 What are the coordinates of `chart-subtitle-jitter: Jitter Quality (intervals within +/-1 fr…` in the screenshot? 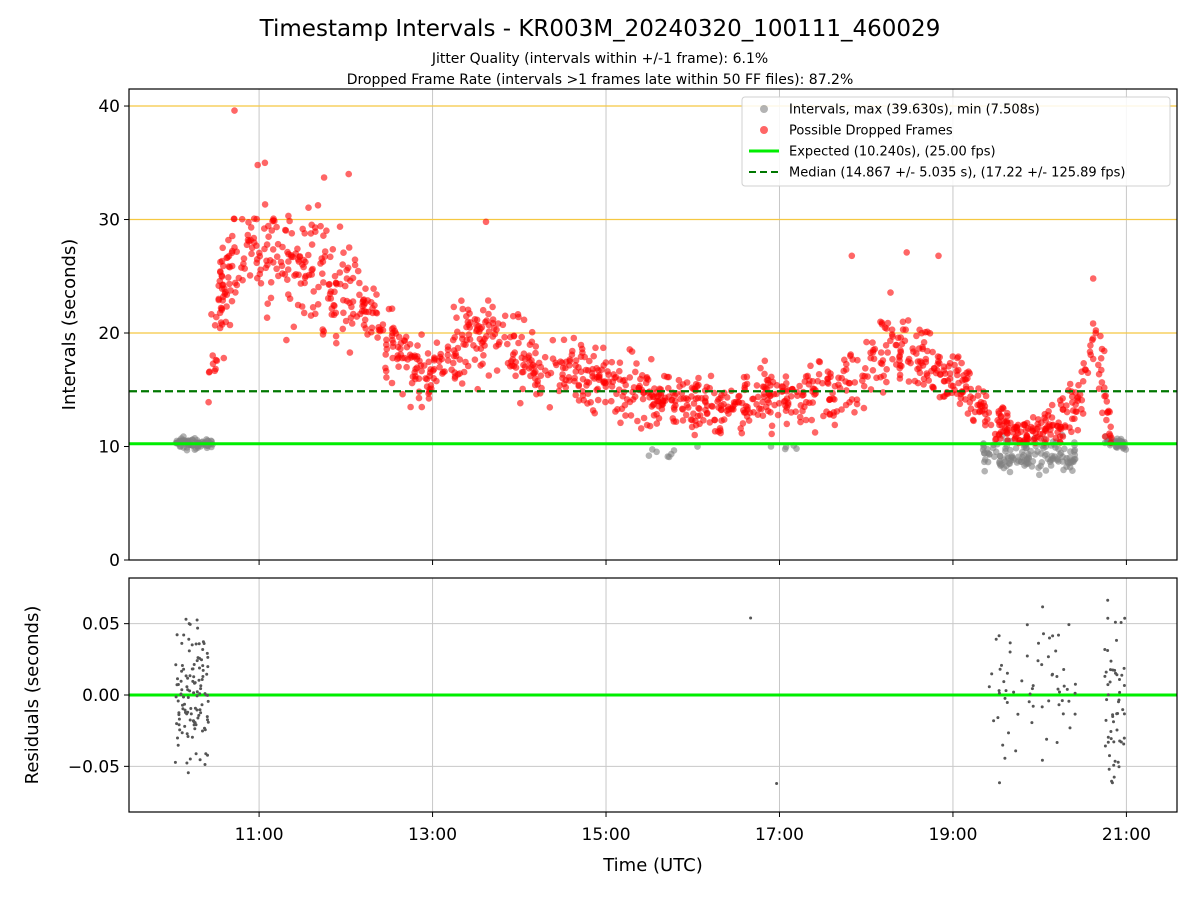 It's located at (599, 59).